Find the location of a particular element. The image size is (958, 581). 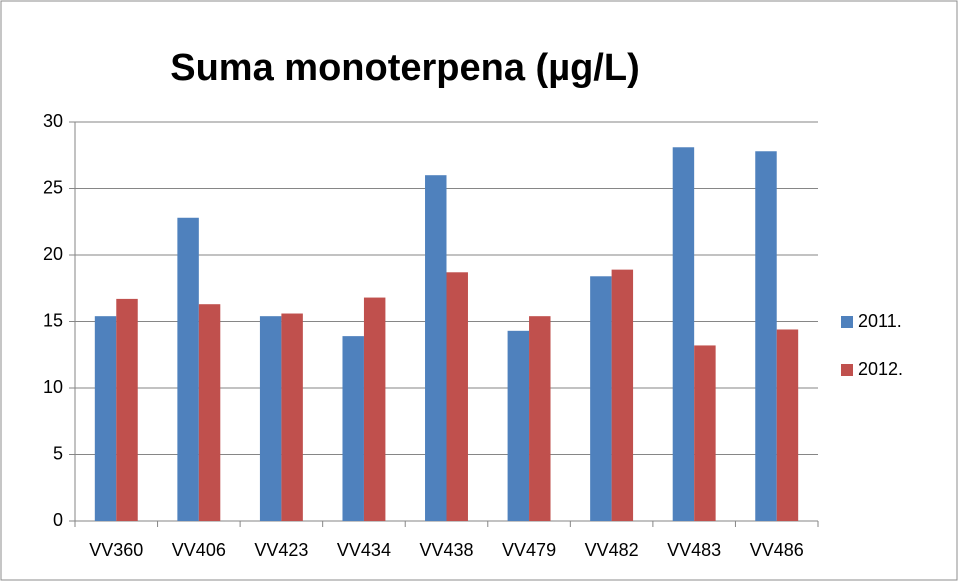

y-tick-label: 20 is located at coordinates (53, 254).